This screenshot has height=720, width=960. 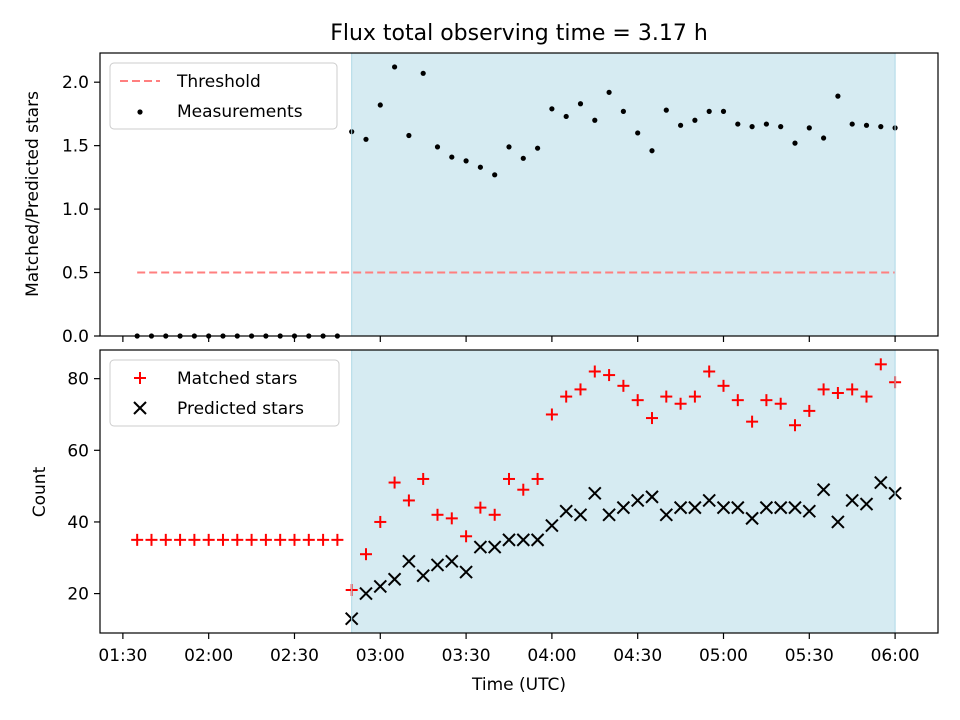 I want to click on xtick-label: 03:30, so click(x=466, y=656).